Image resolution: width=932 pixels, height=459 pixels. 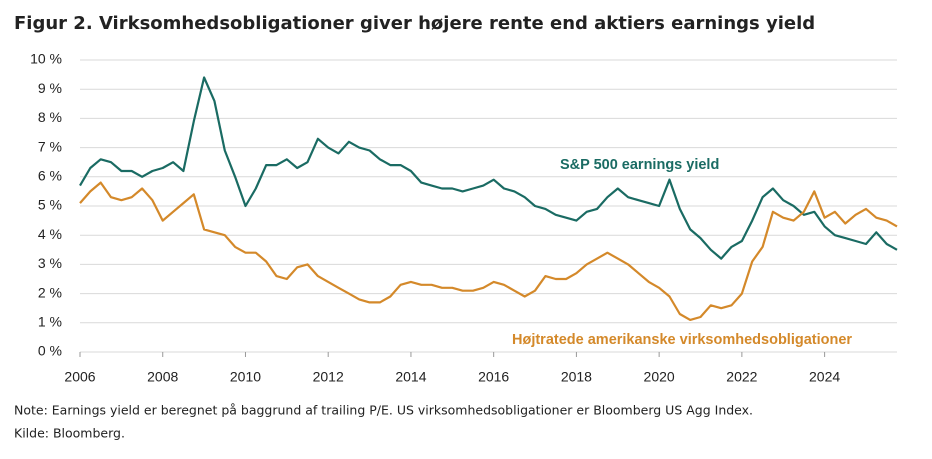 I want to click on x-tick-label: 2010, so click(x=245, y=377).